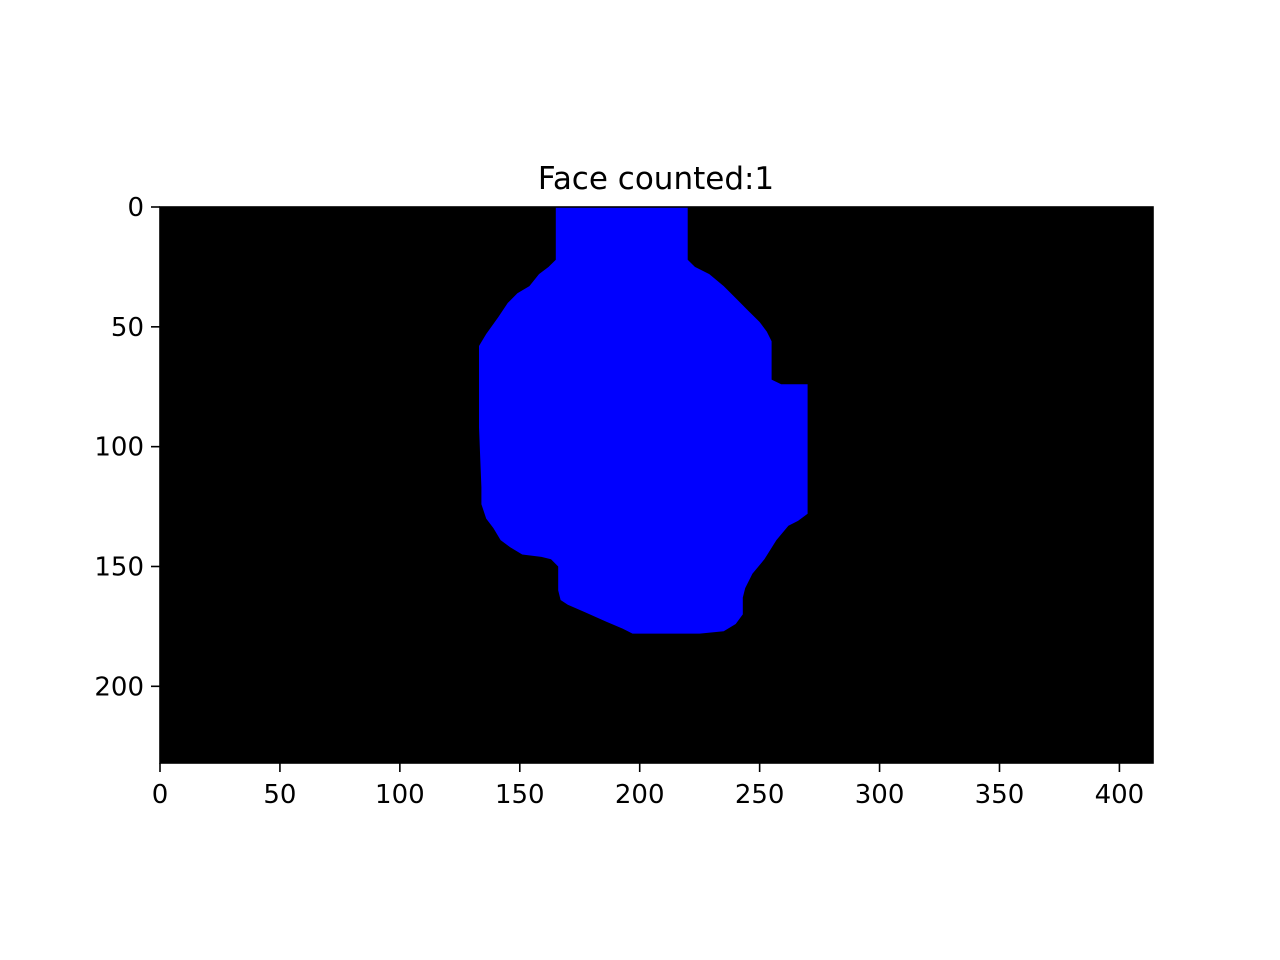  I want to click on y-tick-label-100: 100, so click(119, 448).